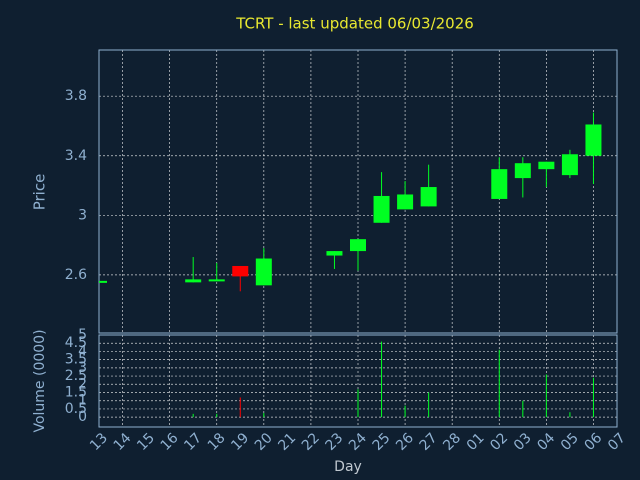 The height and width of the screenshot is (480, 640). I want to click on volume-tick-label: 2.5, so click(76, 376).